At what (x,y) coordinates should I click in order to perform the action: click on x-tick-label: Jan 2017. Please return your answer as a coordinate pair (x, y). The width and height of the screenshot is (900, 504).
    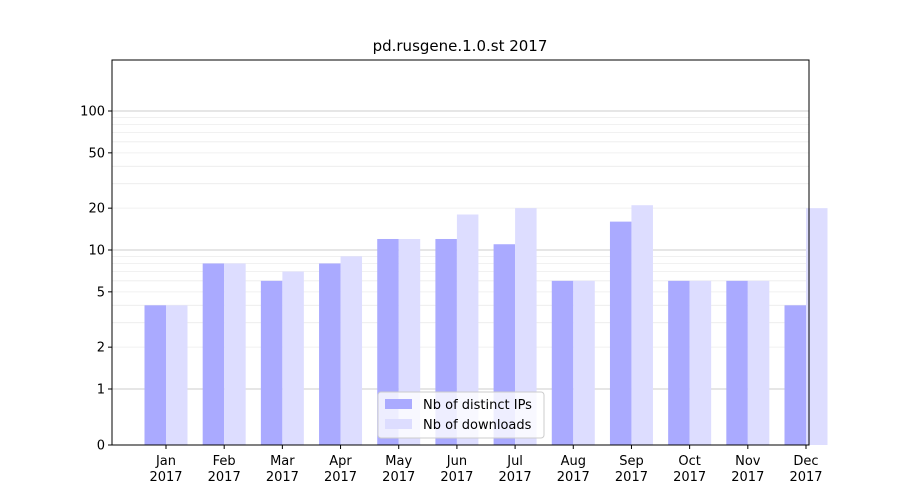
    Looking at the image, I should click on (165, 469).